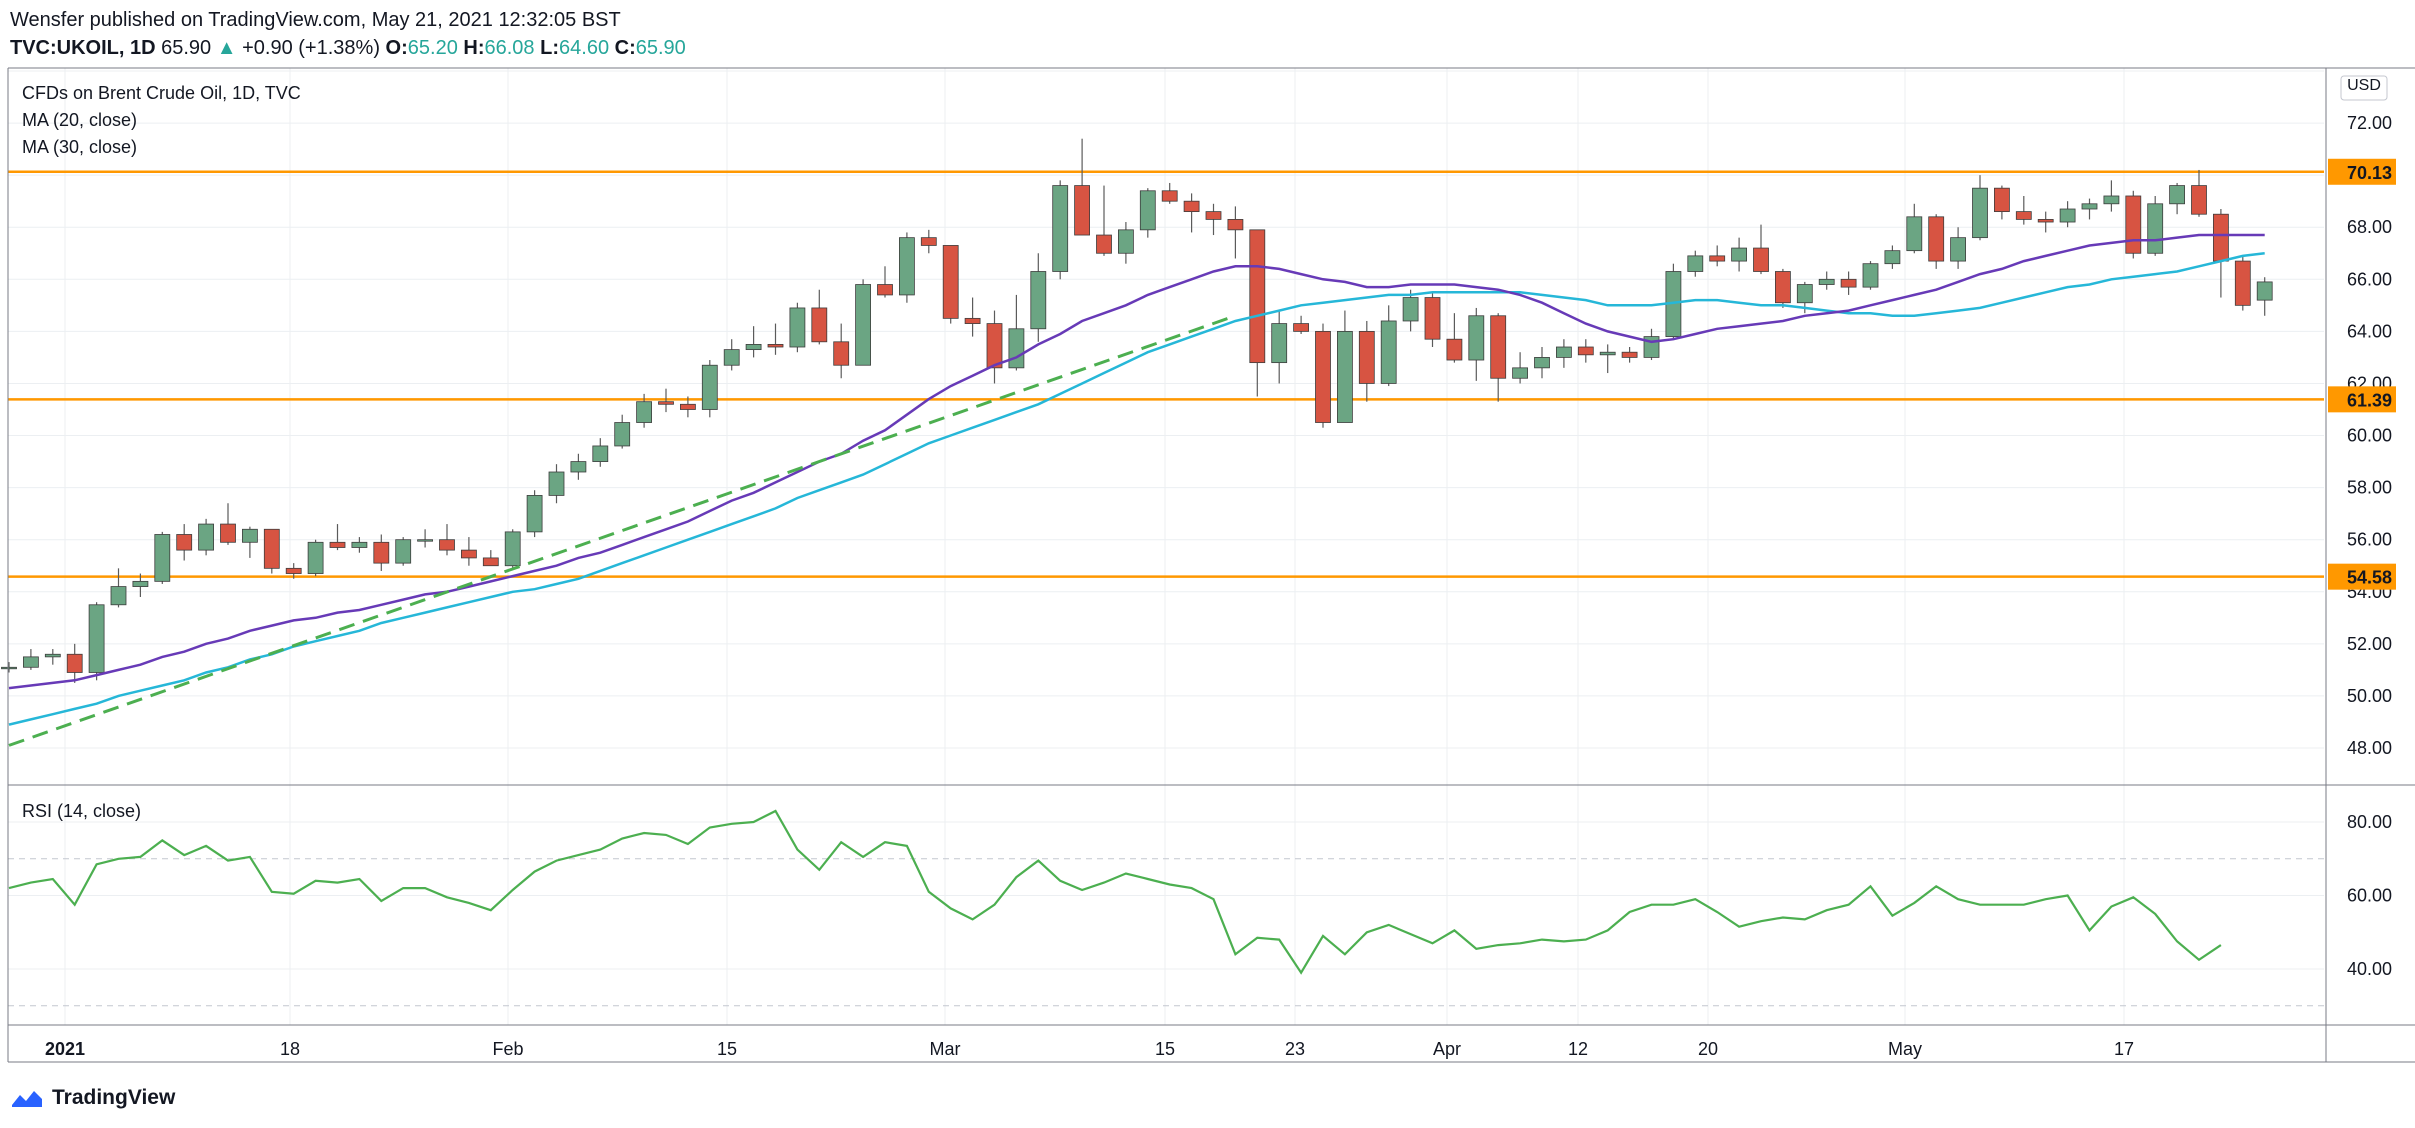  What do you see at coordinates (226, 48) in the screenshot?
I see `up-arrow-icon: ▲` at bounding box center [226, 48].